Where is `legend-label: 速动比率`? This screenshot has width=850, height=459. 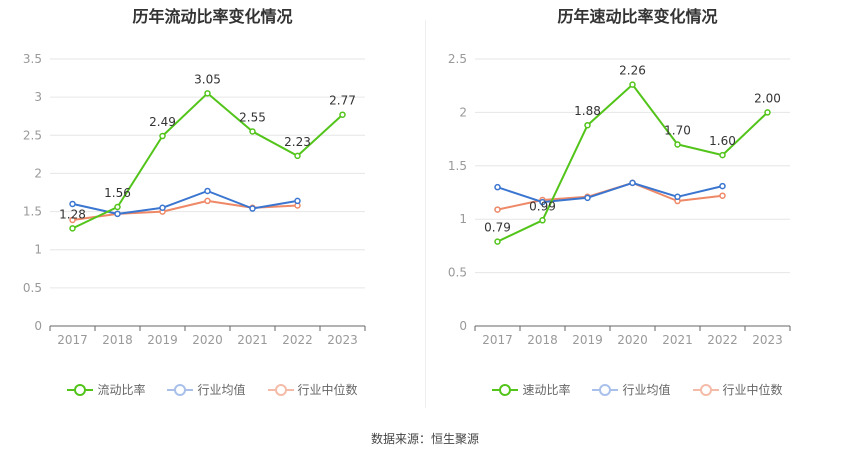
legend-label: 速动比率 is located at coordinates (546, 390).